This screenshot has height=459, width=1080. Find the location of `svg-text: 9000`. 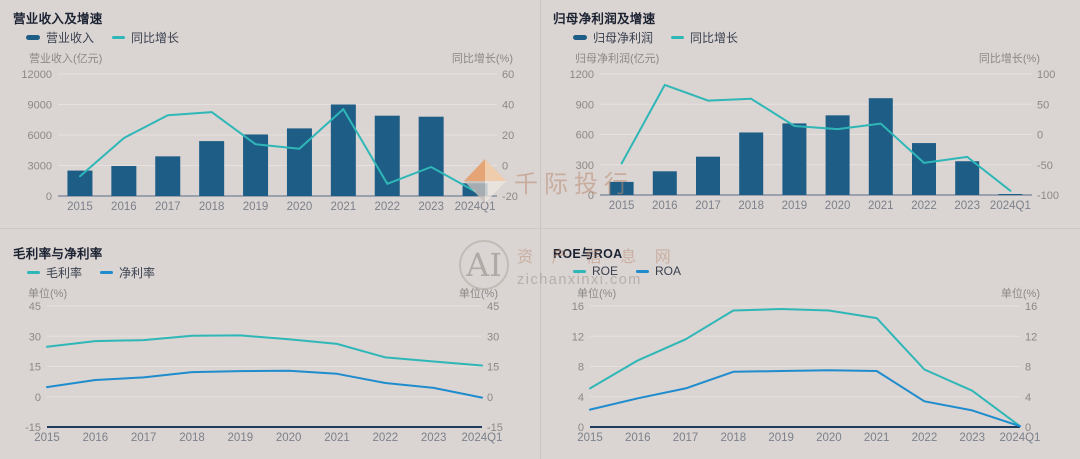

svg-text: 9000 is located at coordinates (40, 106).